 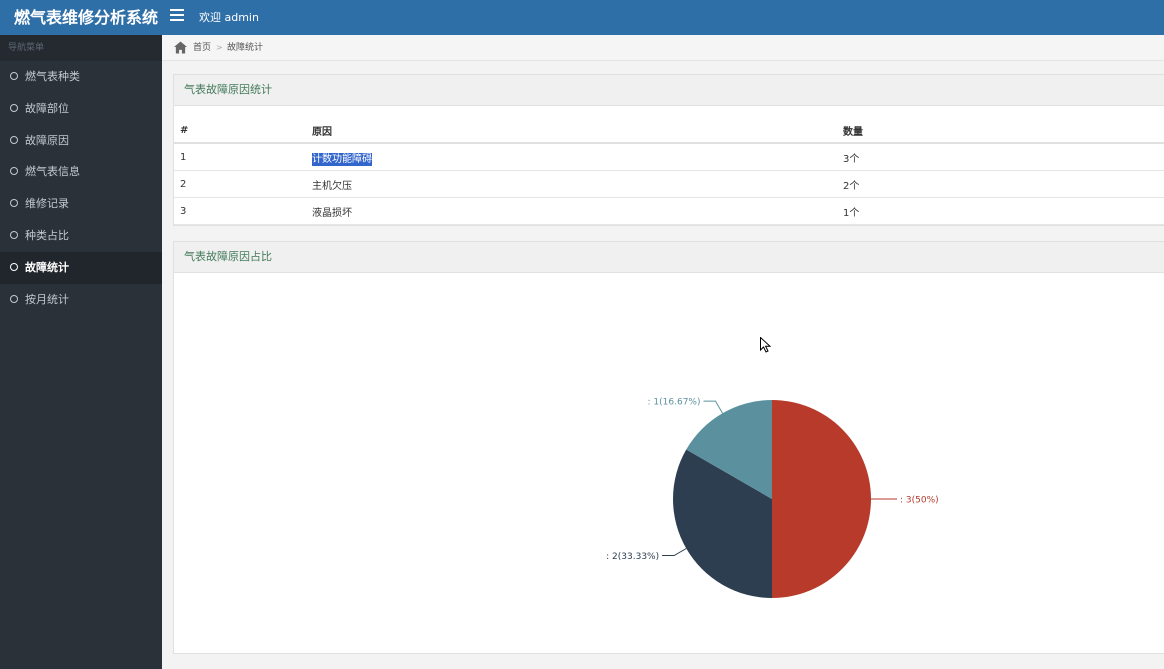 What do you see at coordinates (571, 131) in the screenshot?
I see `column-header-cause: 原因` at bounding box center [571, 131].